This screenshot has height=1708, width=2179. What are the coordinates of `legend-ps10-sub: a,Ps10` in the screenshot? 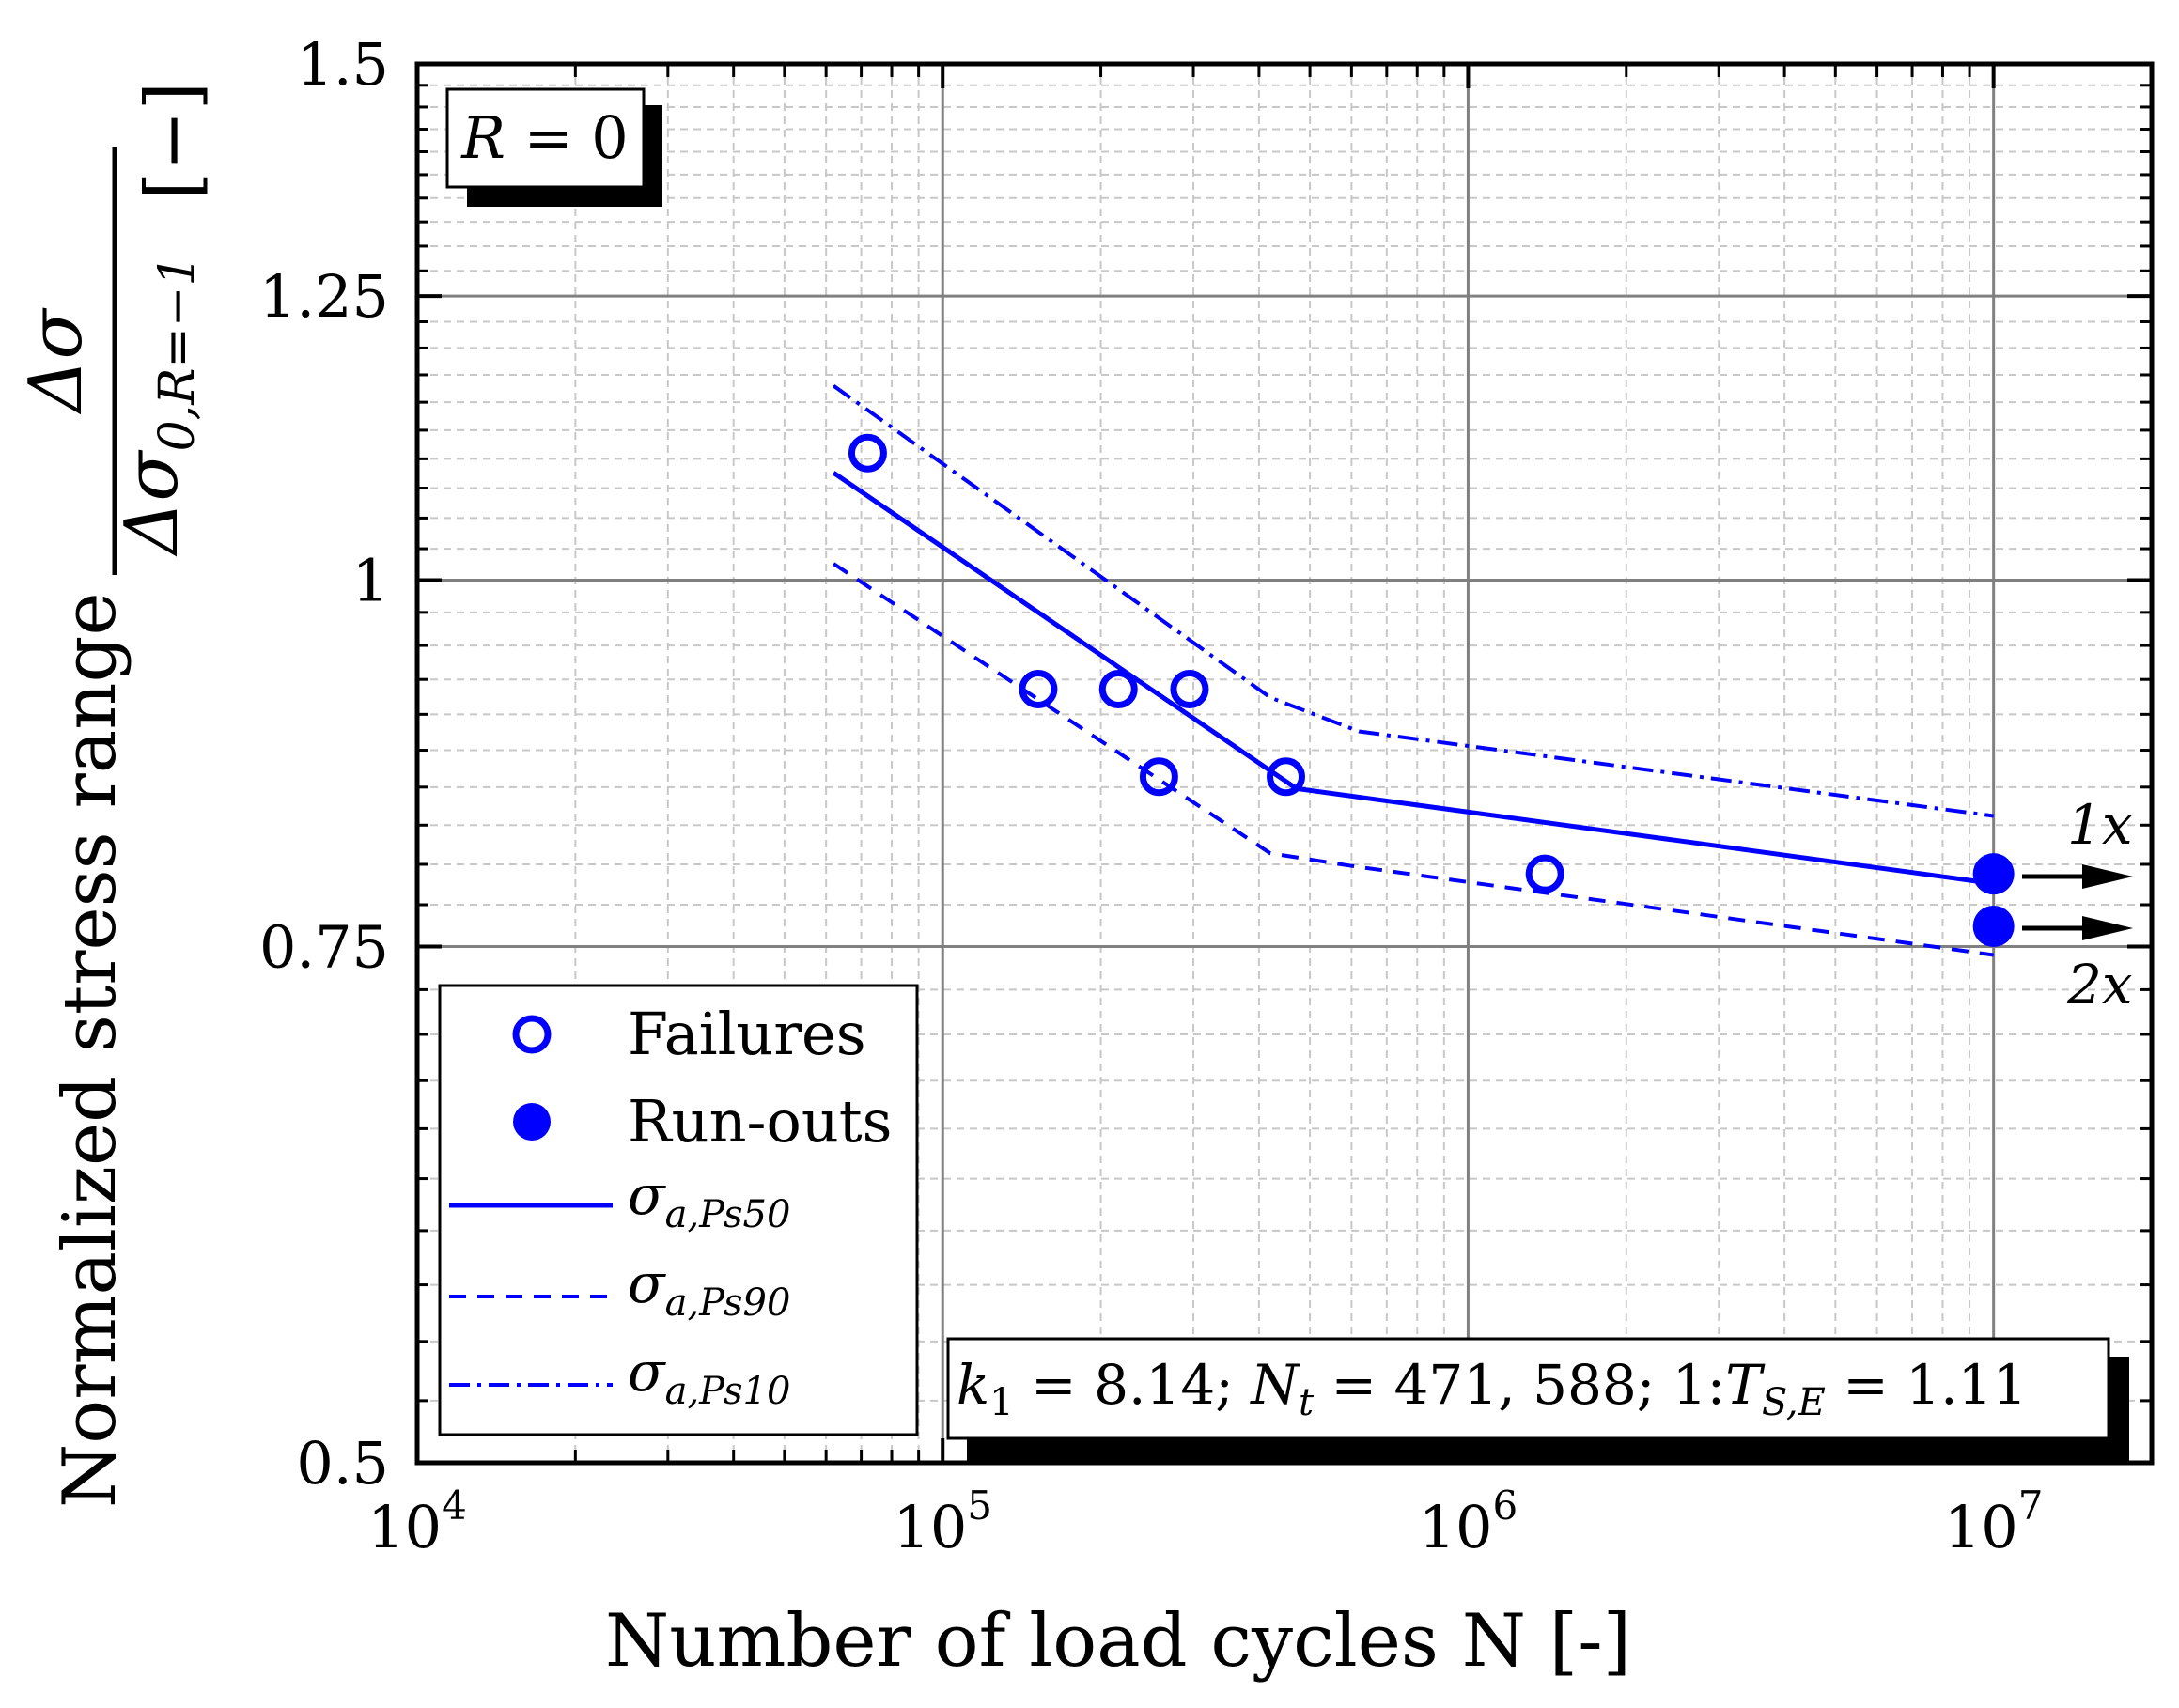 It's located at (728, 1391).